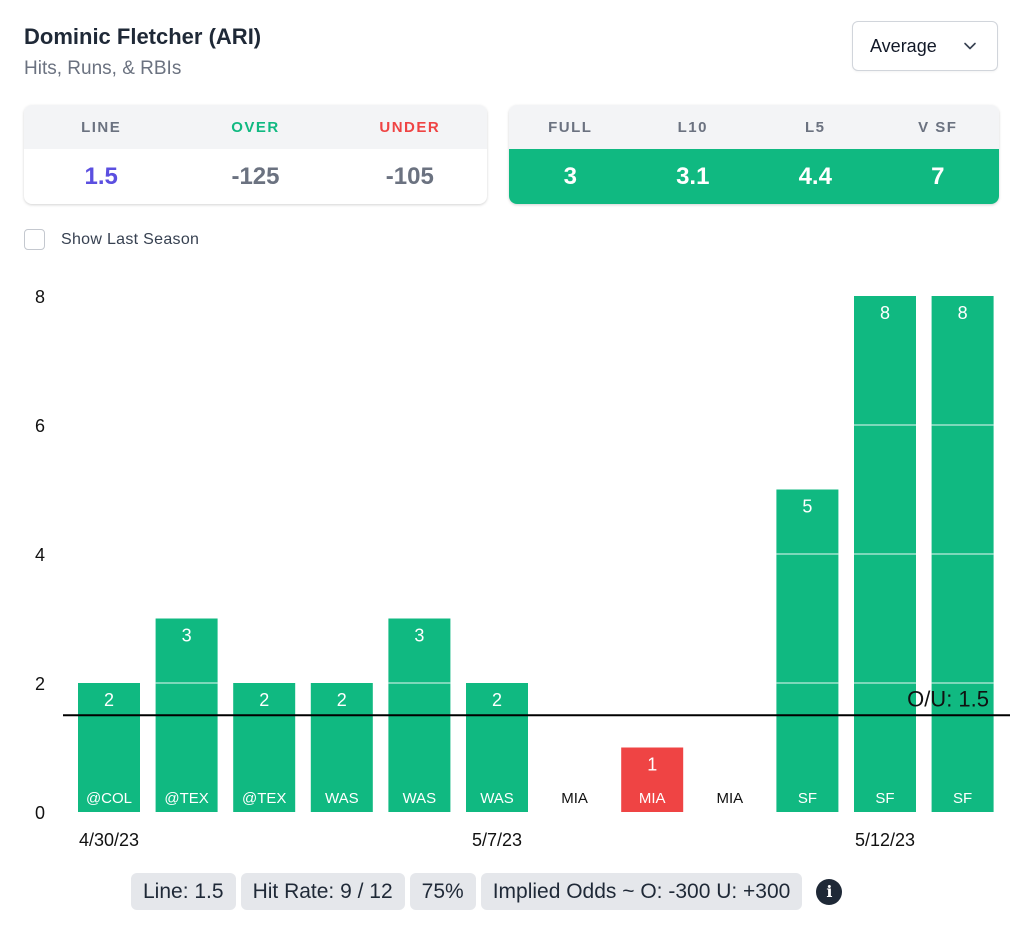  What do you see at coordinates (410, 127) in the screenshot?
I see `under-header: UNDER` at bounding box center [410, 127].